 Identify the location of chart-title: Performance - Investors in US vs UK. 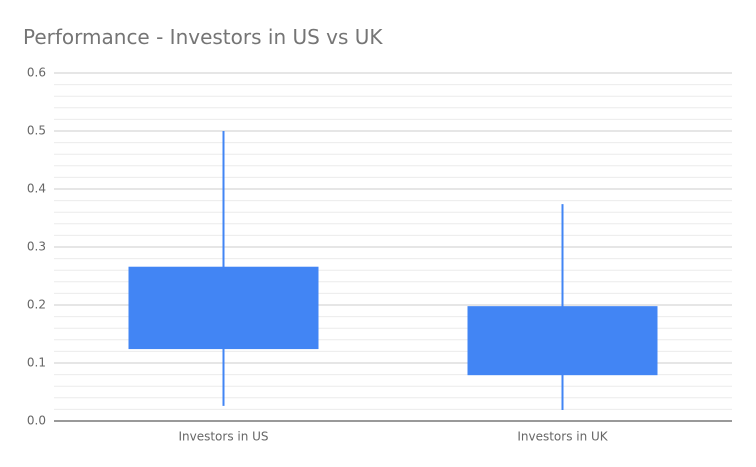
(203, 37).